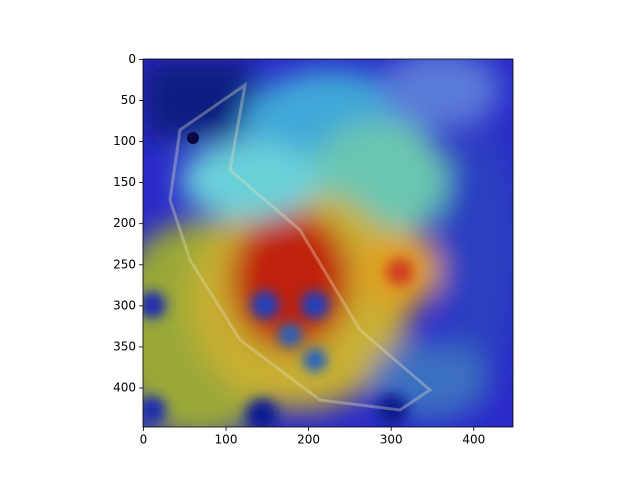 The width and height of the screenshot is (640, 484). Describe the element at coordinates (278, 342) in the screenshot. I see `heatmap-spots` at that location.